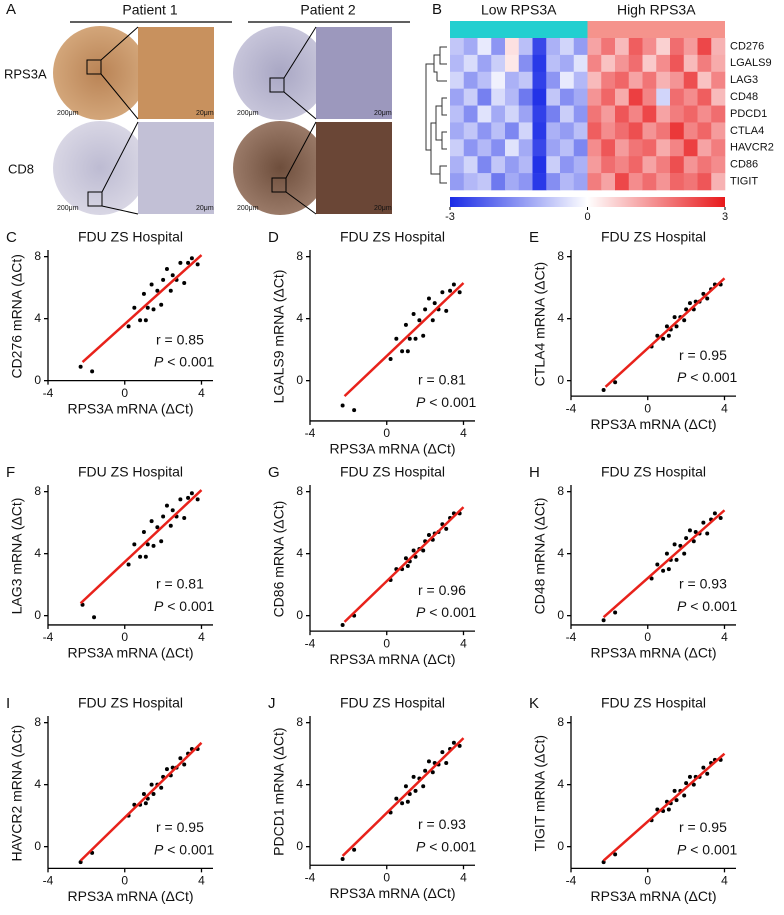 The height and width of the screenshot is (915, 784). What do you see at coordinates (653, 472) in the screenshot?
I see `chart-title: FDU ZS Hospital` at bounding box center [653, 472].